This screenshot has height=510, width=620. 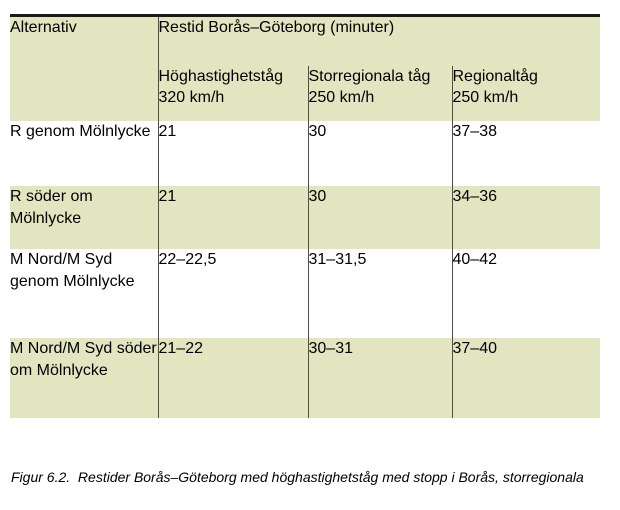 I want to click on column-speed: 320 km/h, so click(x=191, y=97).